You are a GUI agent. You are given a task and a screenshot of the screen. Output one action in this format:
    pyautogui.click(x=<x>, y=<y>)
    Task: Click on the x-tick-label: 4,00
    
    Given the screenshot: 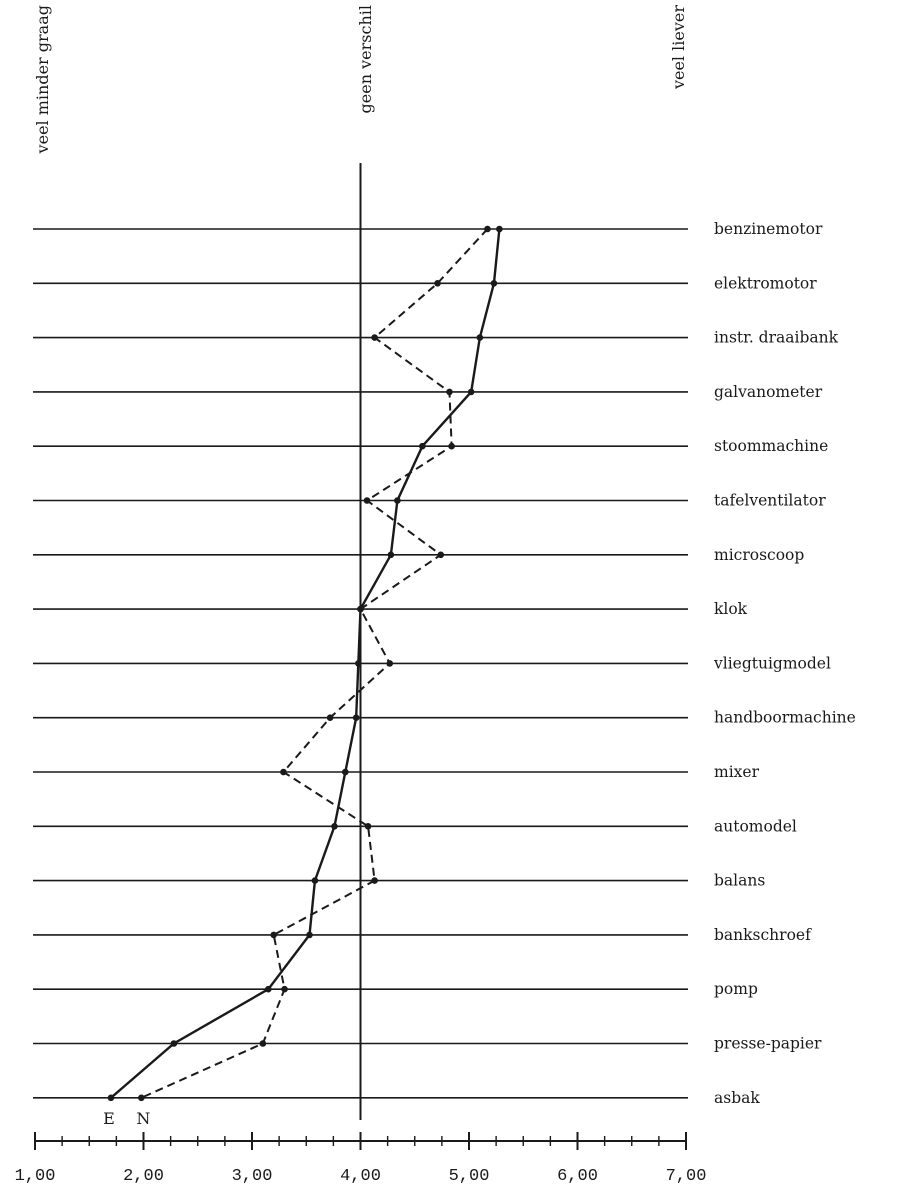 What is the action you would take?
    pyautogui.click(x=360, y=1176)
    